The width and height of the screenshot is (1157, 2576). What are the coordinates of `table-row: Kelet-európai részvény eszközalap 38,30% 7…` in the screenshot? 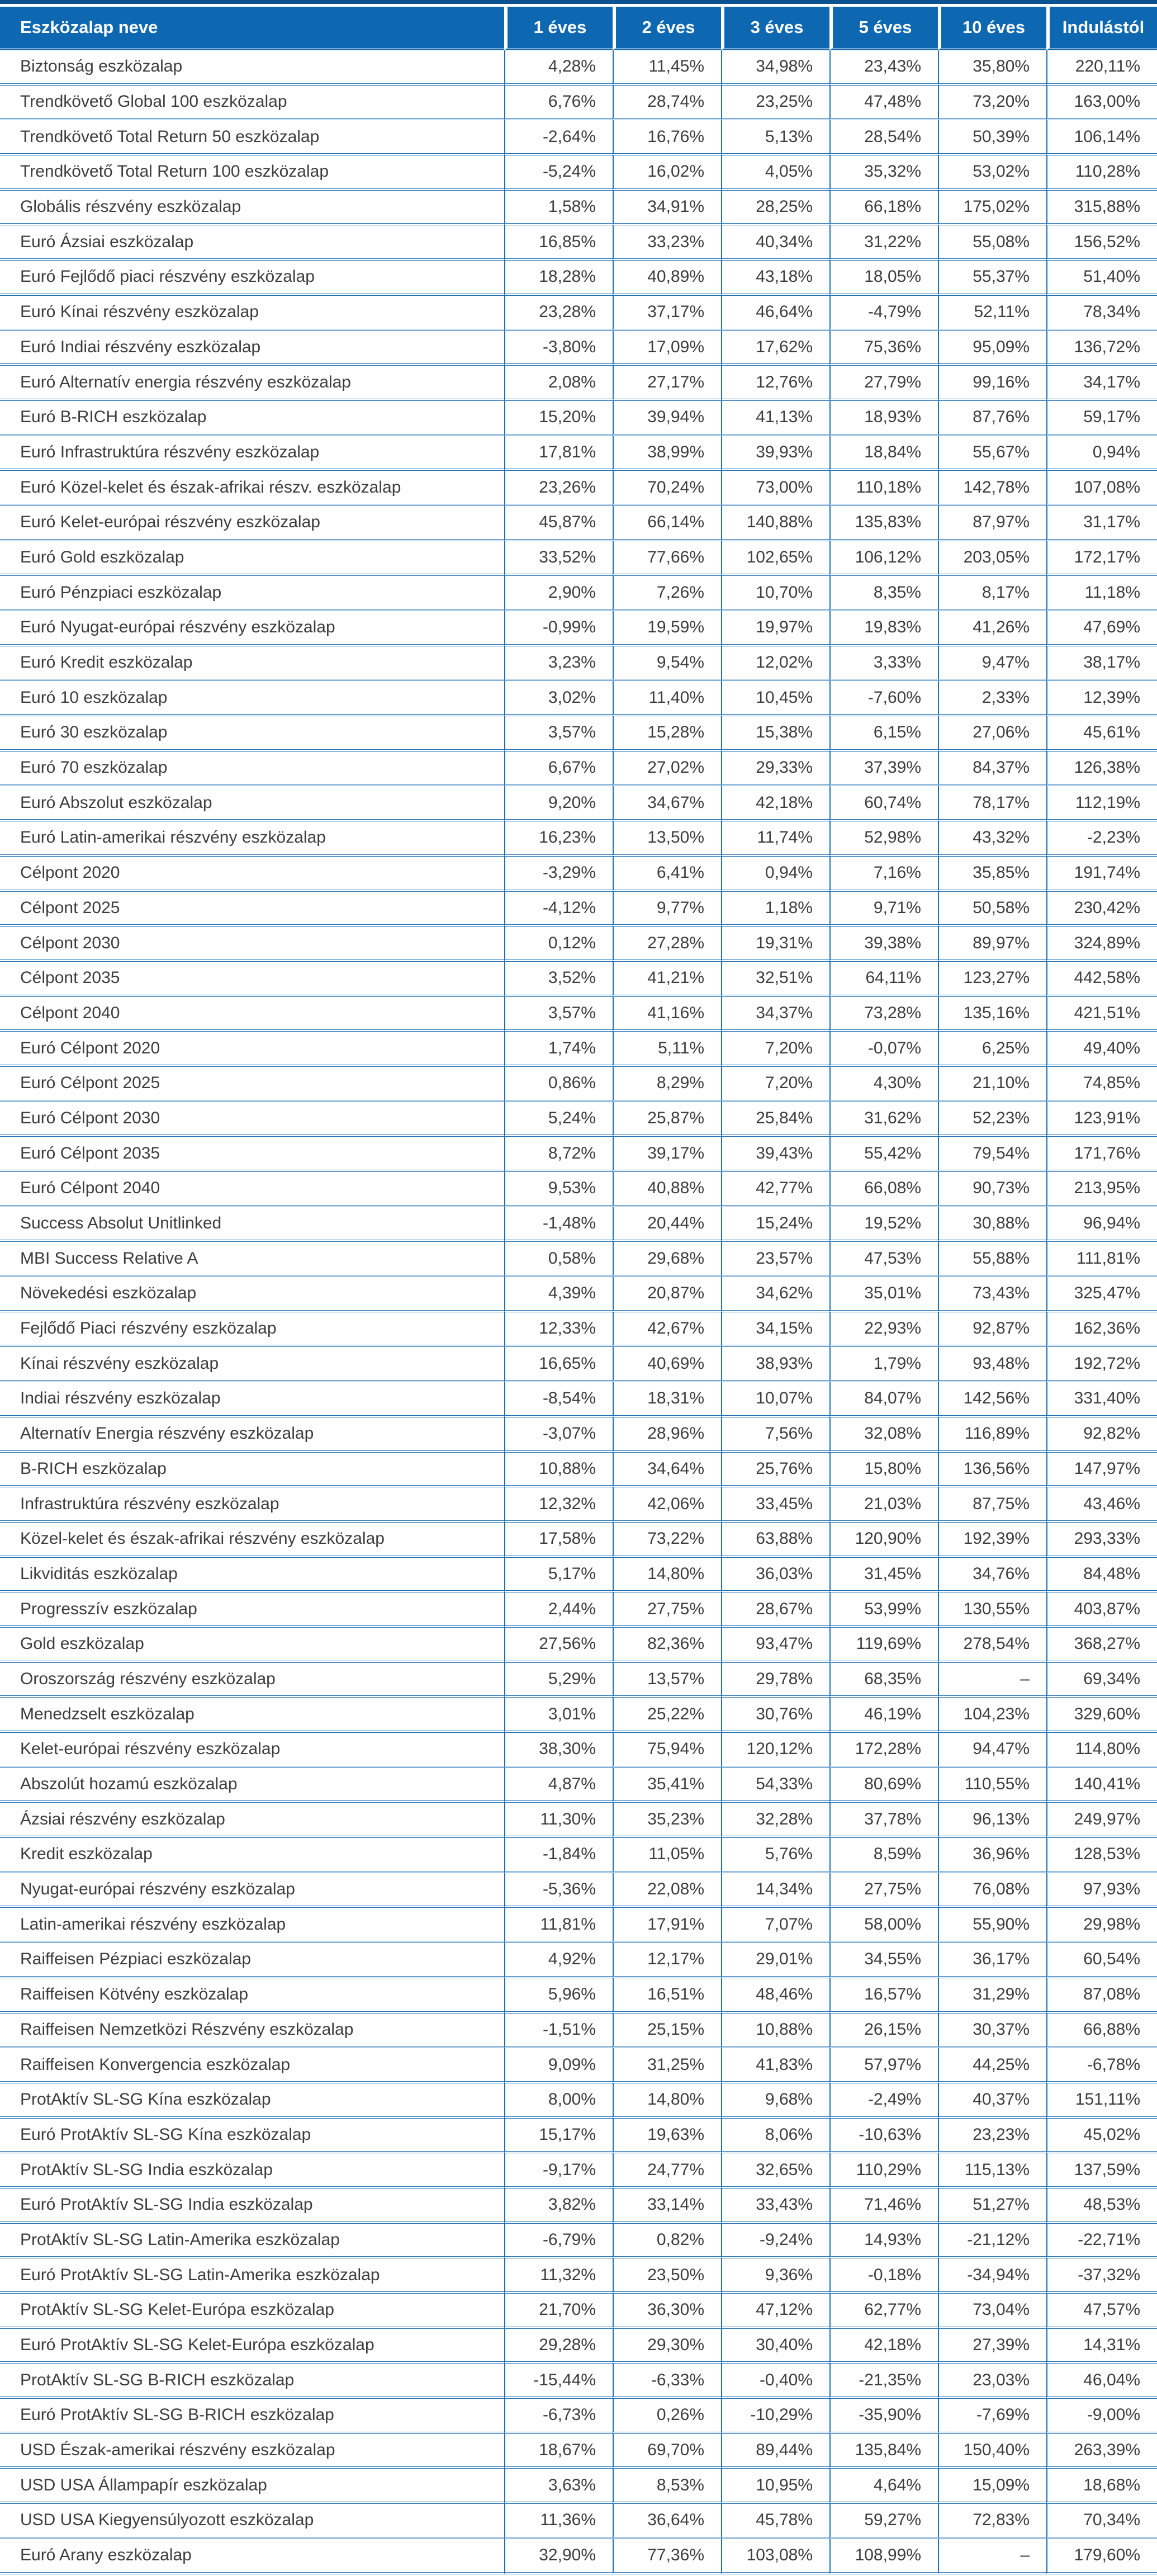 It's located at (578, 1750).